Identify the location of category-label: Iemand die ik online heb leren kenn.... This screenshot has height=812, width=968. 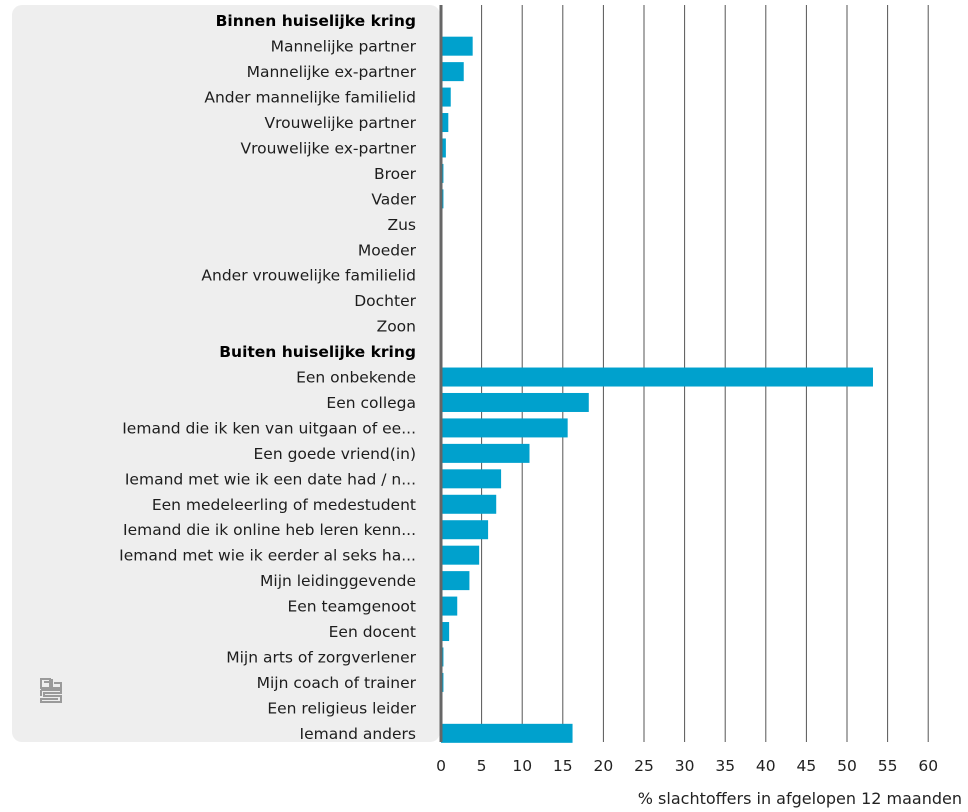
(269, 530).